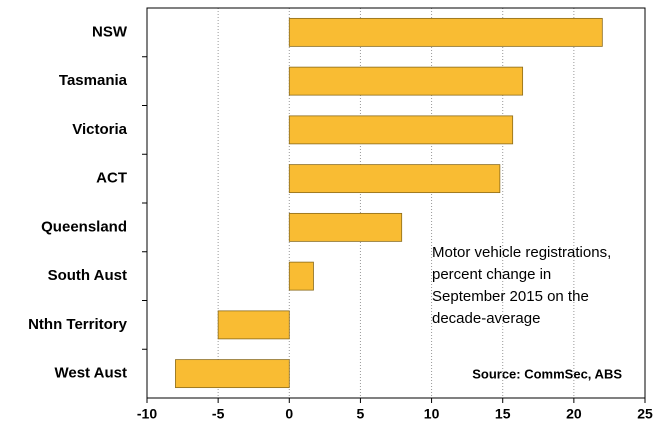 The width and height of the screenshot is (656, 426). I want to click on y-tick-label: Queensland, so click(84, 226).